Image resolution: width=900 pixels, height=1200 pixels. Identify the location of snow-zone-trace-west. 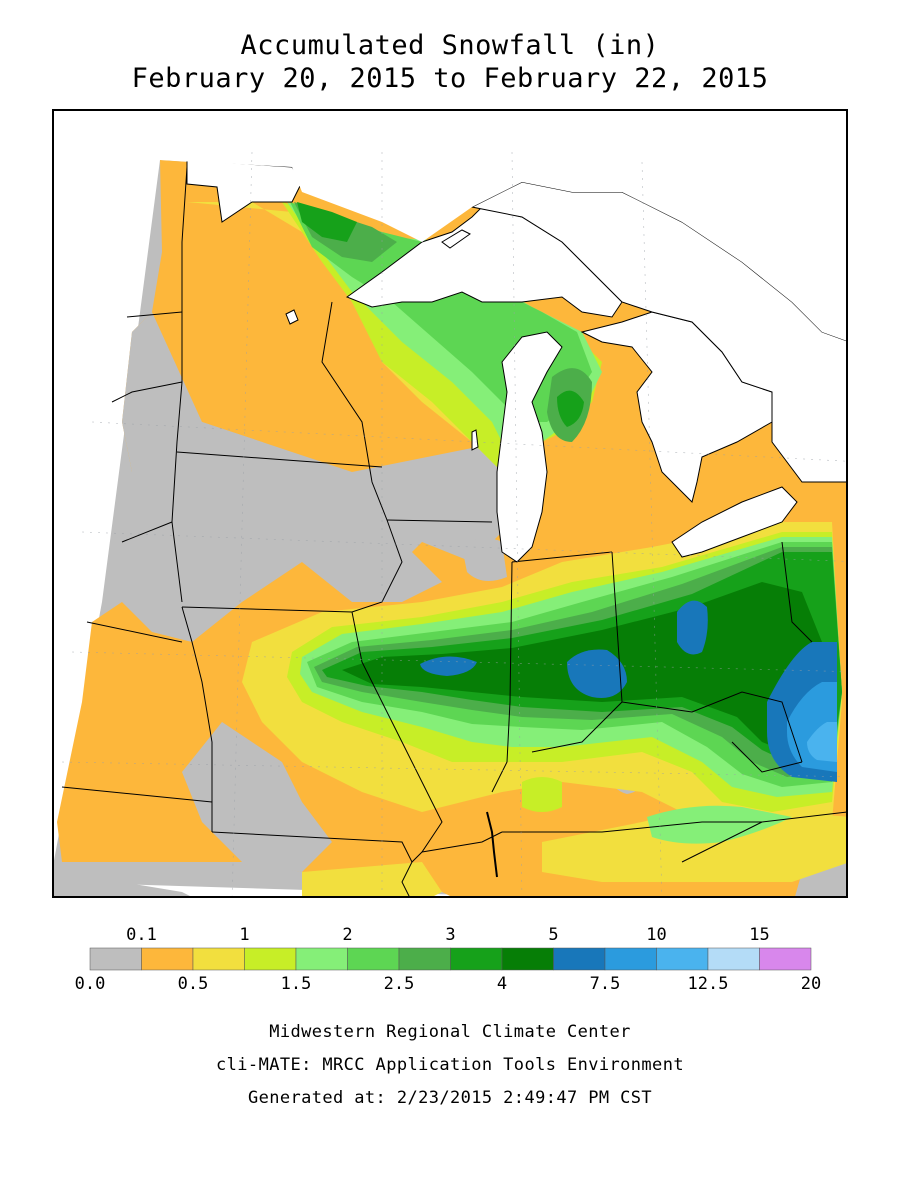
(277, 477).